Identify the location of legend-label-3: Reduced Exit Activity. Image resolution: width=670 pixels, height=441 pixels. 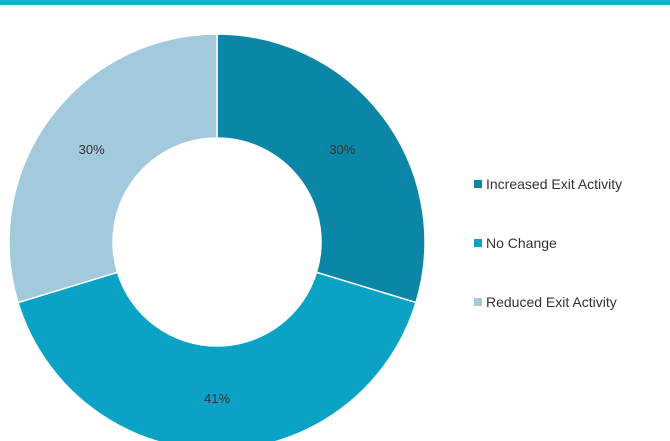
(551, 302).